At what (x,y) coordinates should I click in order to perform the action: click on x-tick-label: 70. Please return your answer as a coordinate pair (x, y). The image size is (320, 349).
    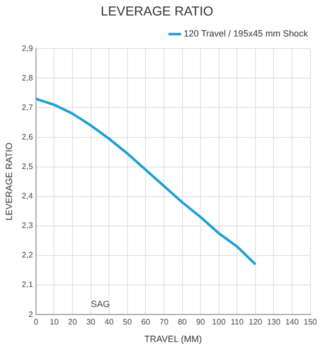
    Looking at the image, I should click on (164, 322).